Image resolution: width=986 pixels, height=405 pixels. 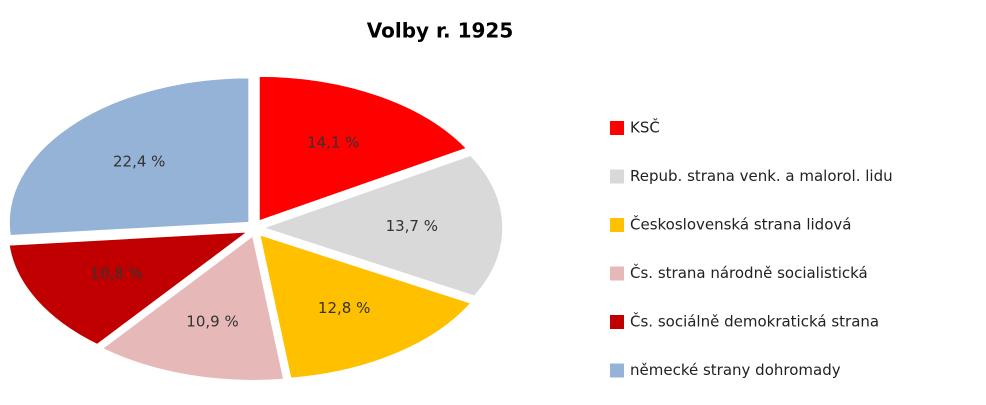 What do you see at coordinates (645, 127) in the screenshot?
I see `legend-label: KSČ` at bounding box center [645, 127].